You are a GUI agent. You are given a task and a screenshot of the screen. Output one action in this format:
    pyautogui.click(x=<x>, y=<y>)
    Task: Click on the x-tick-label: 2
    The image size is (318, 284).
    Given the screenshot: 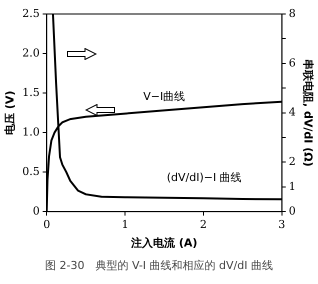 What is the action you would take?
    pyautogui.click(x=203, y=225)
    